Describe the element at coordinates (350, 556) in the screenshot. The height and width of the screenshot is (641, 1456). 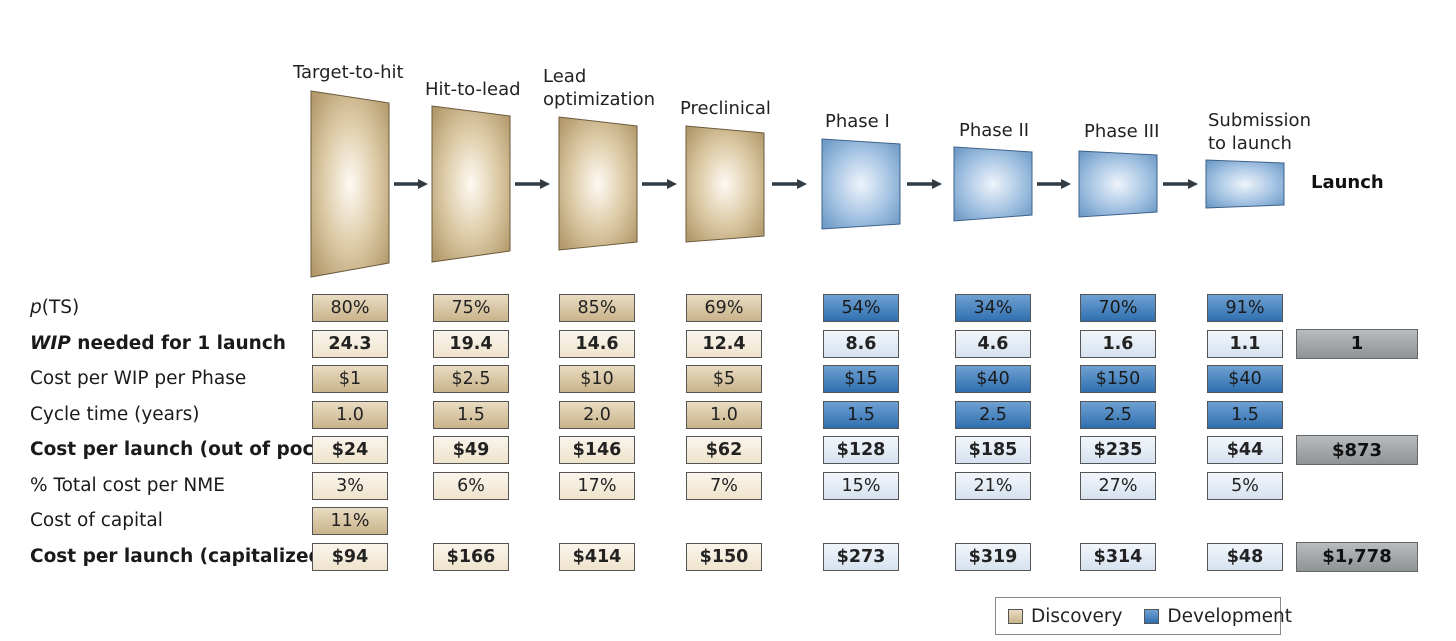
I see `table-cell: $94` at that location.